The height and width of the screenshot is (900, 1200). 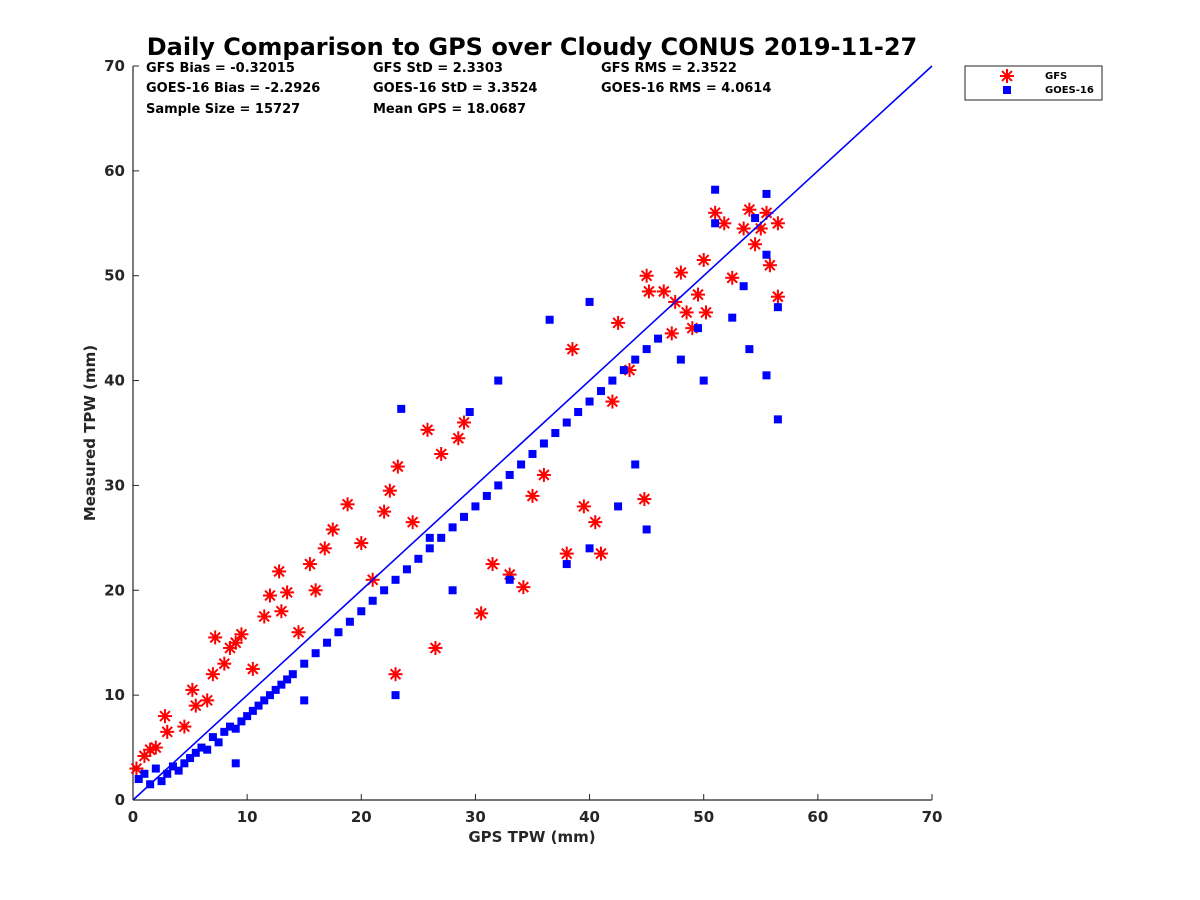 I want to click on legend-gfs-asterisk, so click(x=1007, y=76).